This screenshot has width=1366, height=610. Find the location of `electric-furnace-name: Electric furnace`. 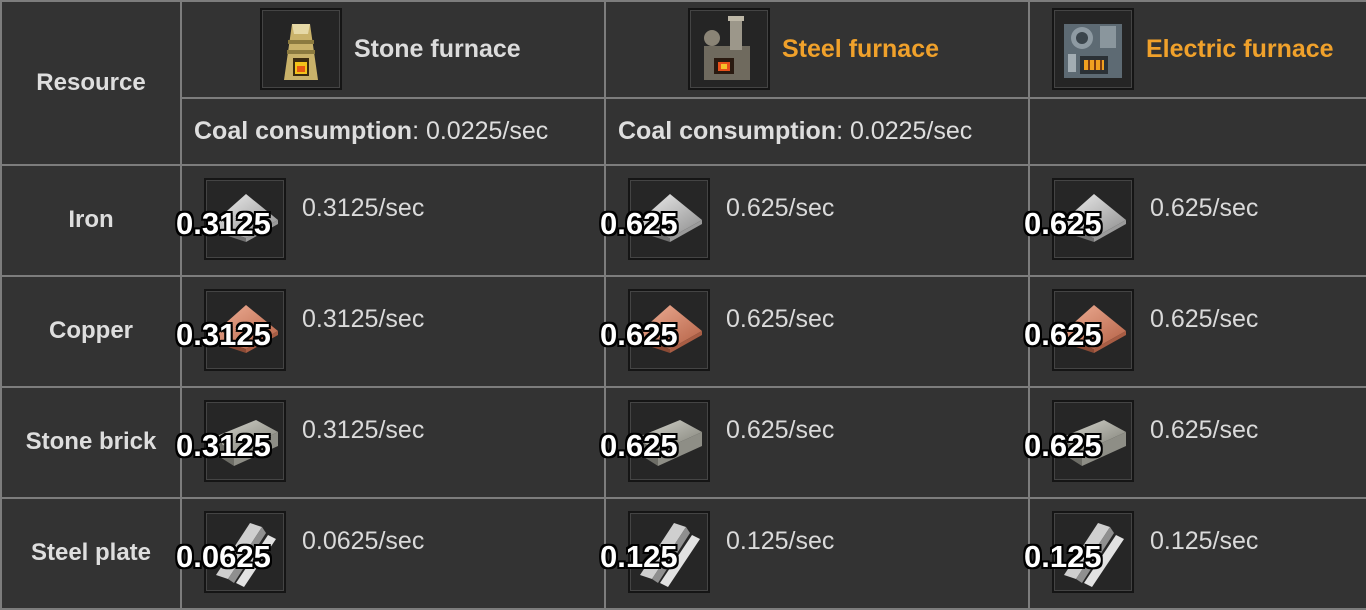

electric-furnace-name: Electric furnace is located at coordinates (1240, 48).